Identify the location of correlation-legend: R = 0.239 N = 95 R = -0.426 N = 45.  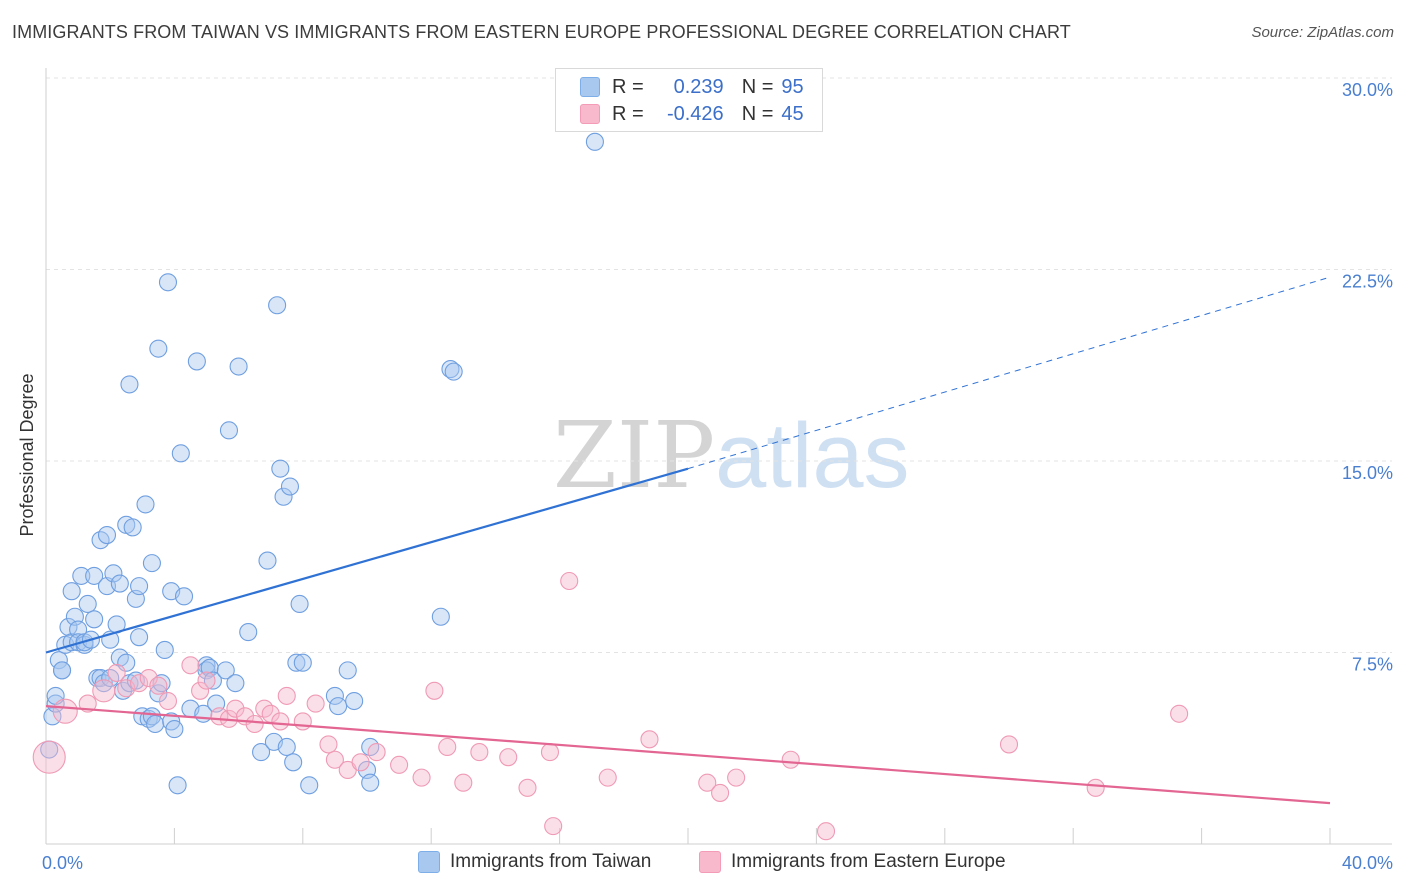
(689, 100).